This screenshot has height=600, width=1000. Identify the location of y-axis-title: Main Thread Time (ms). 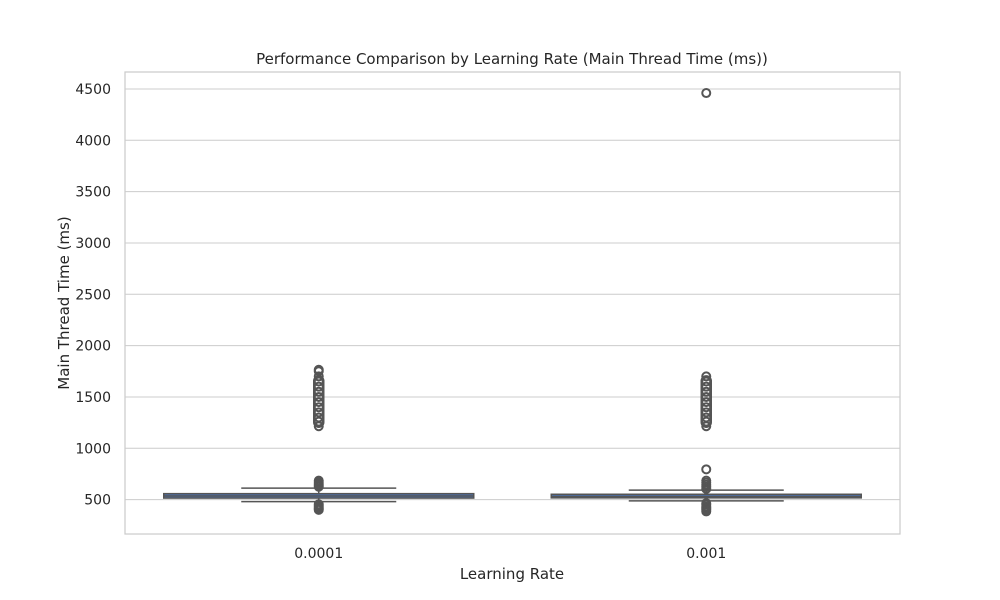
(64, 302).